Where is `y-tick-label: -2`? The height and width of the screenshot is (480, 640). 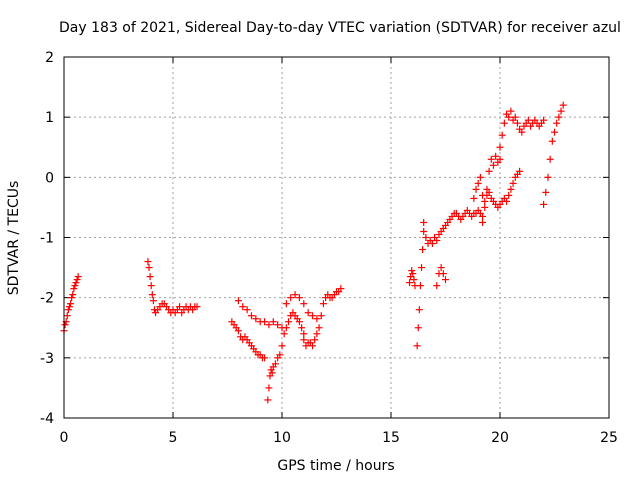 y-tick-label: -2 is located at coordinates (47, 299).